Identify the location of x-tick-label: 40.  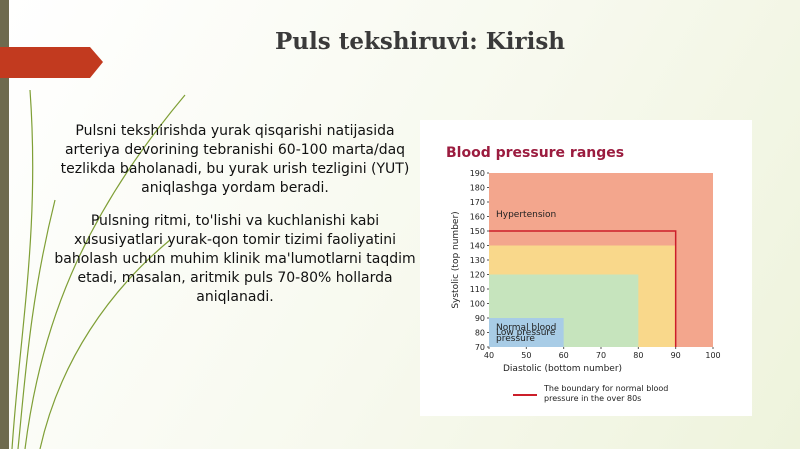
(489, 355).